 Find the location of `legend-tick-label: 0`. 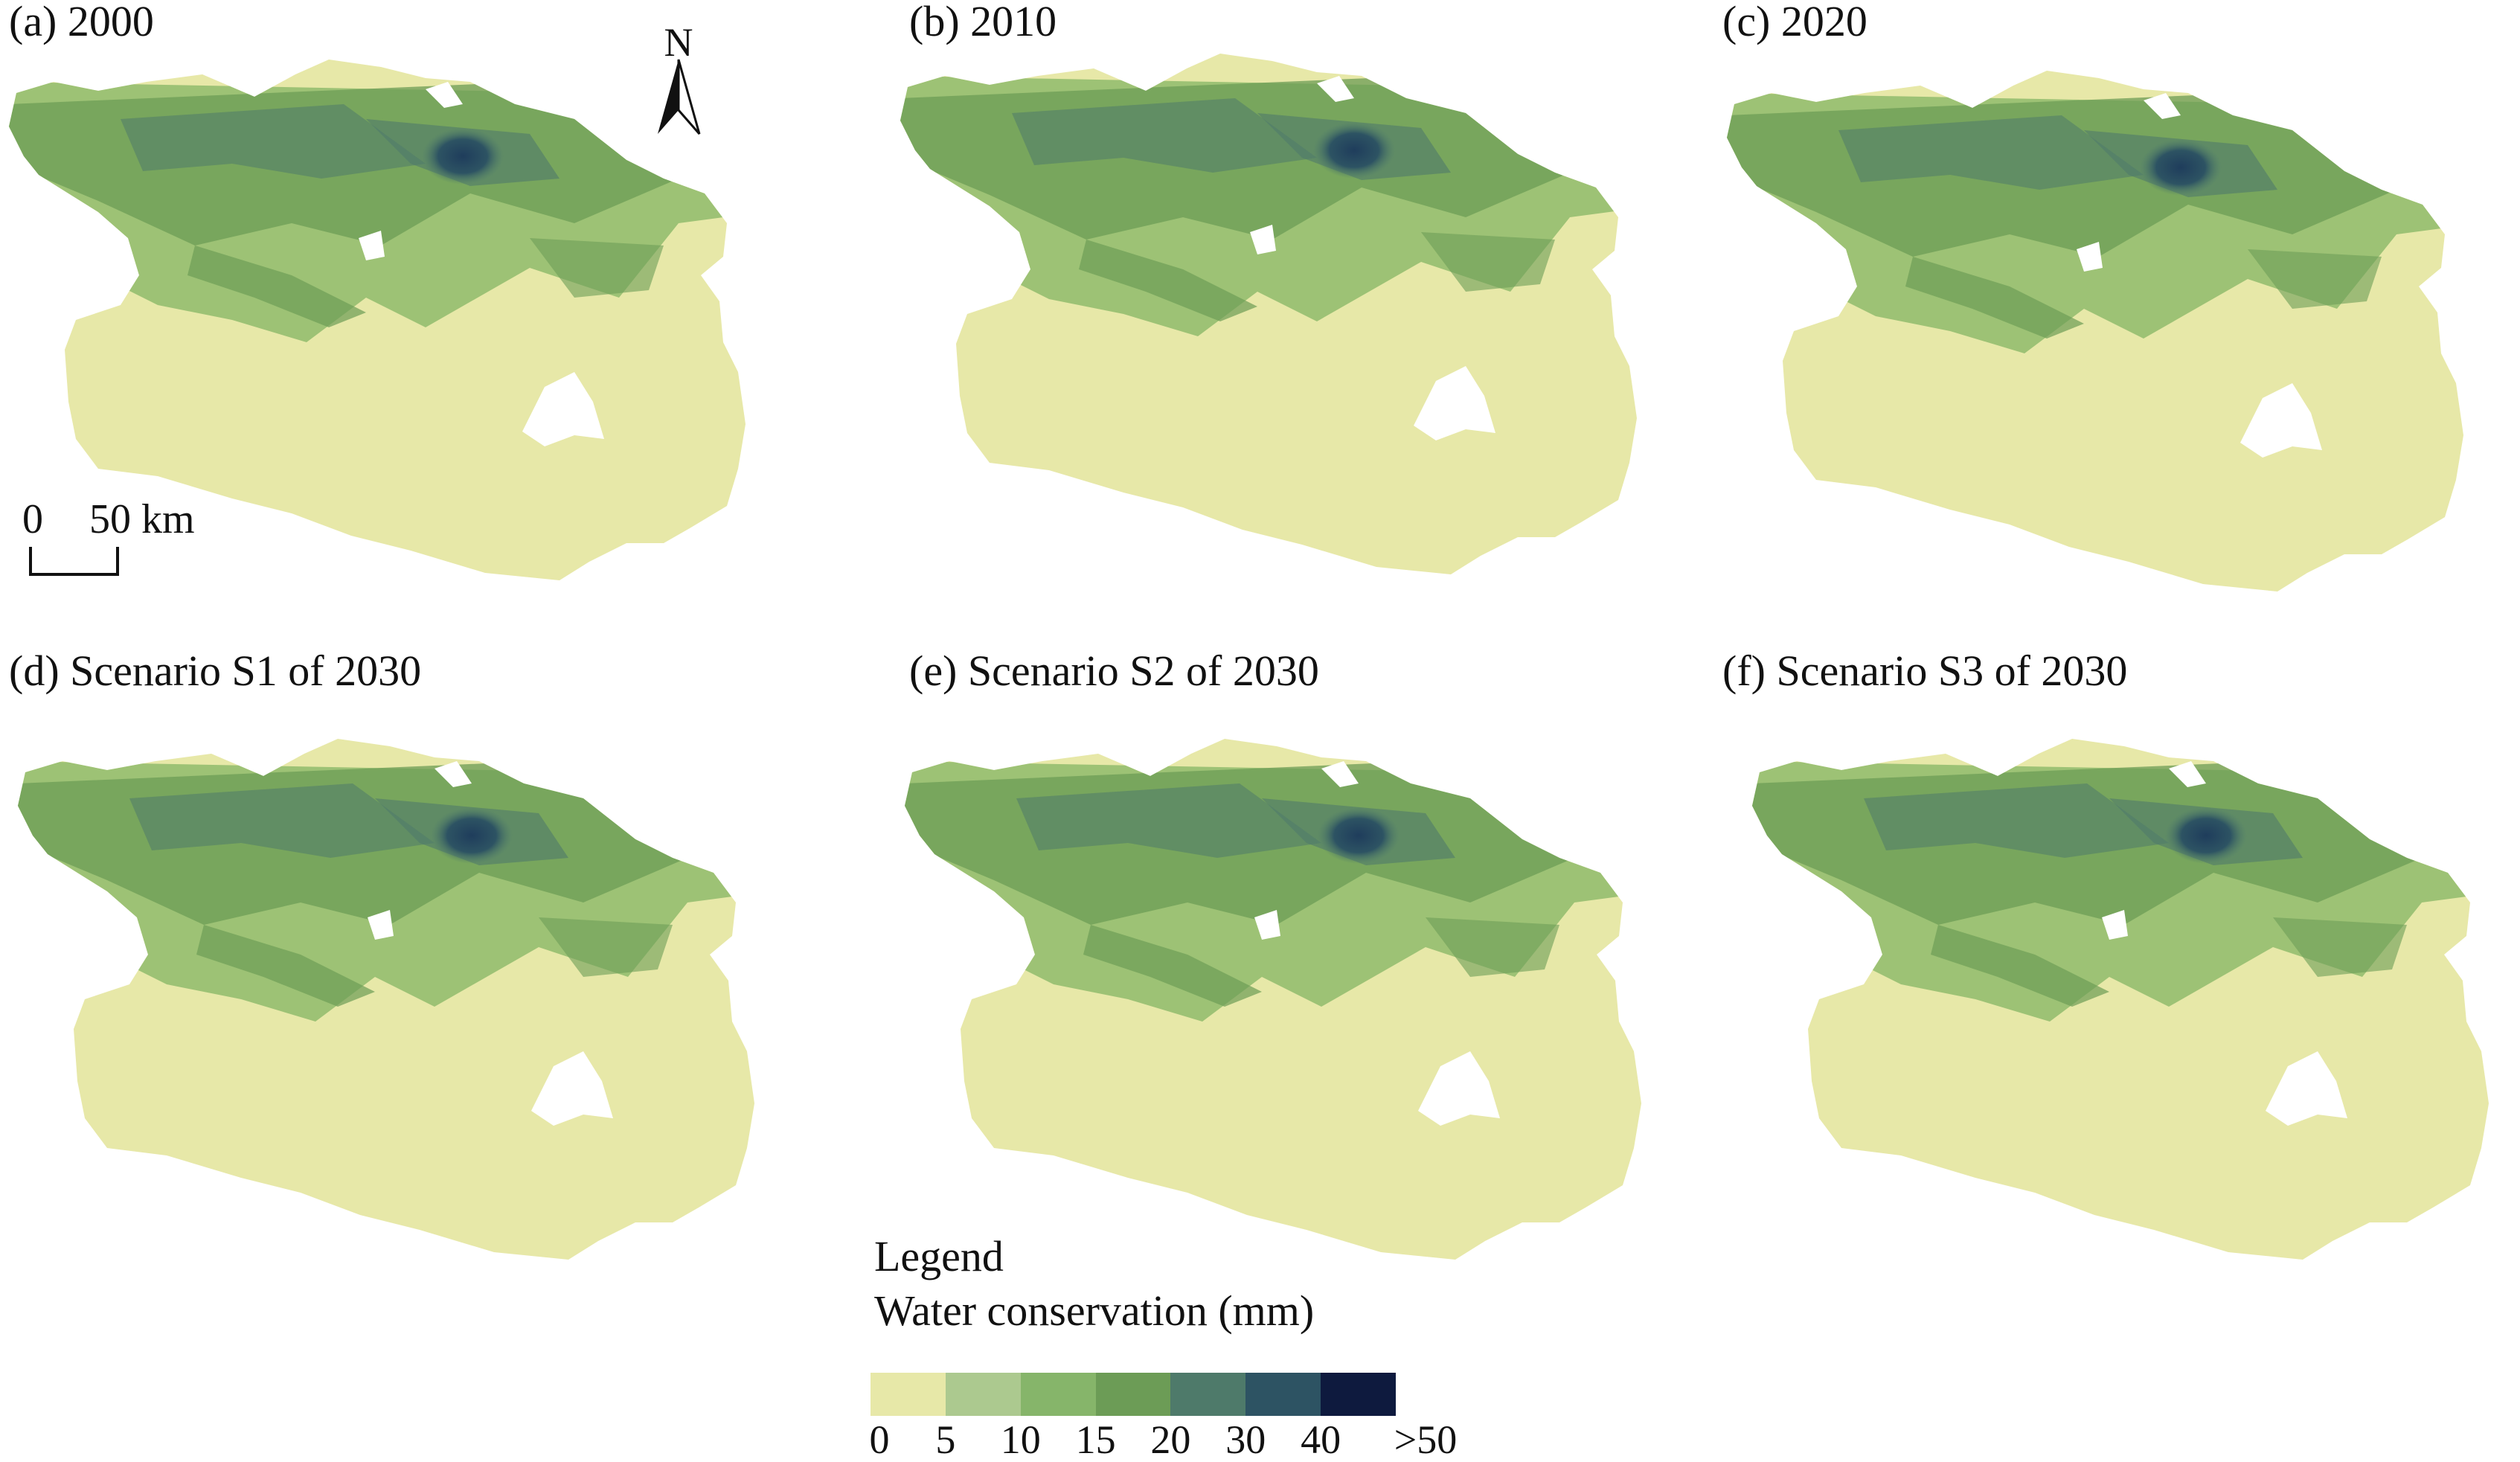

legend-tick-label: 0 is located at coordinates (879, 1439).